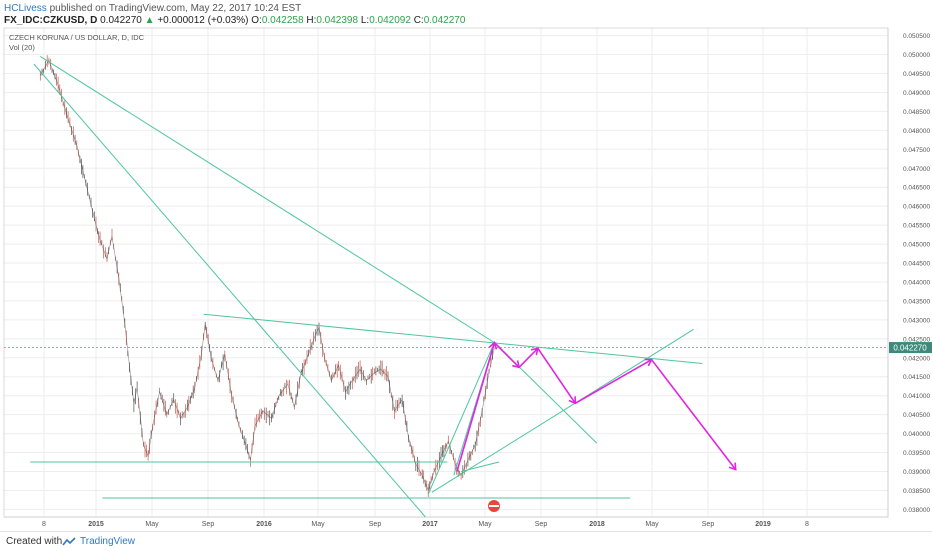  Describe the element at coordinates (365, 20) in the screenshot. I see `low-label: L:` at that location.